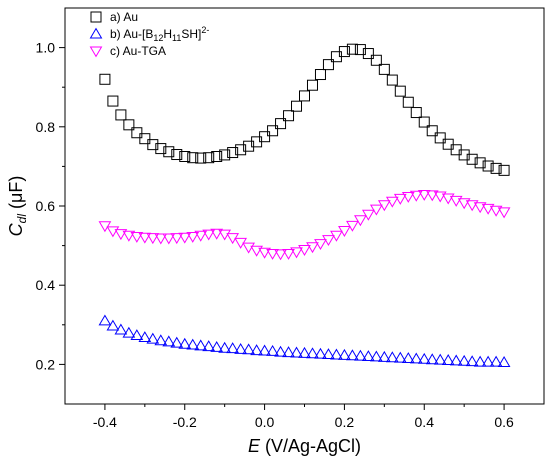 The height and width of the screenshot is (471, 550). Describe the element at coordinates (345, 422) in the screenshot. I see `x-tick-label: 0.2` at that location.